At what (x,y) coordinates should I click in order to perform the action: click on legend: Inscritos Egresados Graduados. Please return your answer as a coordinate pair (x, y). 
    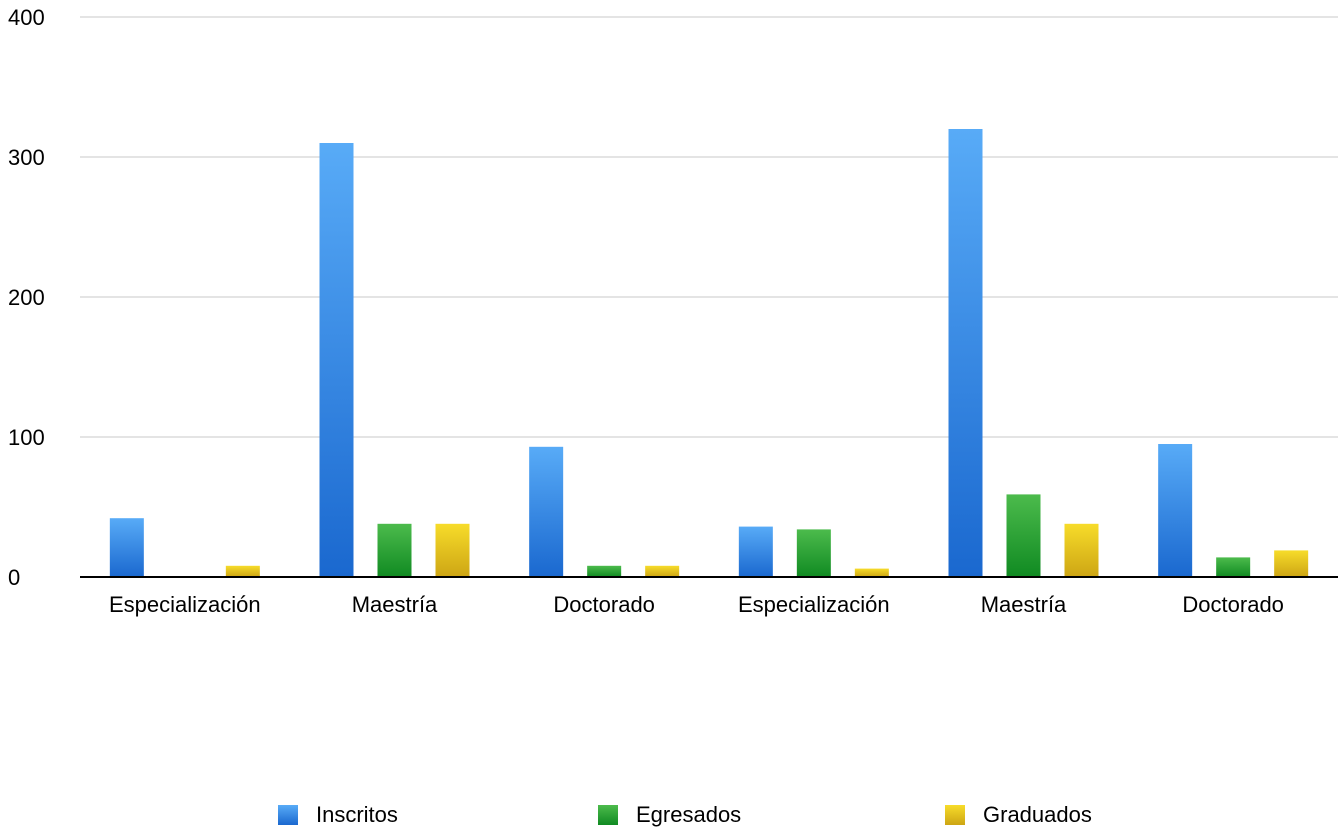
    Looking at the image, I should click on (669, 815).